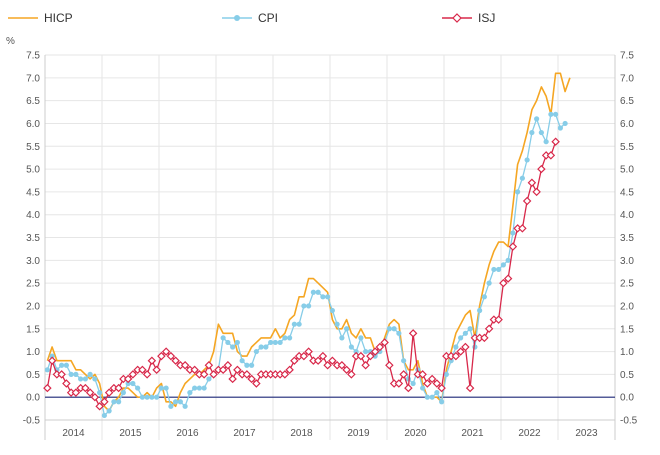  What do you see at coordinates (33, 147) in the screenshot?
I see `y-tick-label: 5.5` at bounding box center [33, 147].